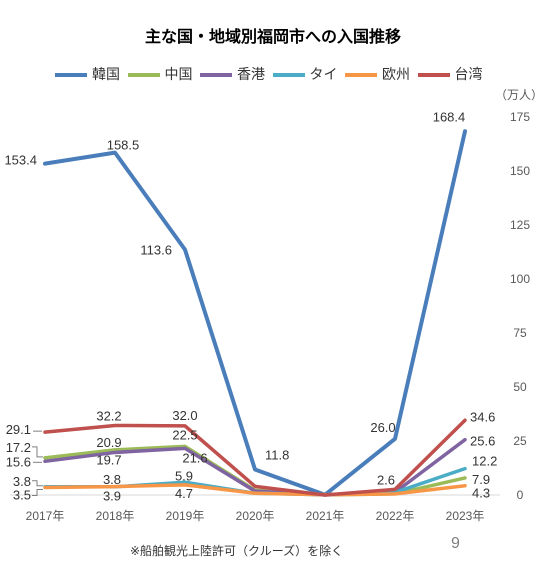  I want to click on legend-swatch-taiwan, so click(433, 75).